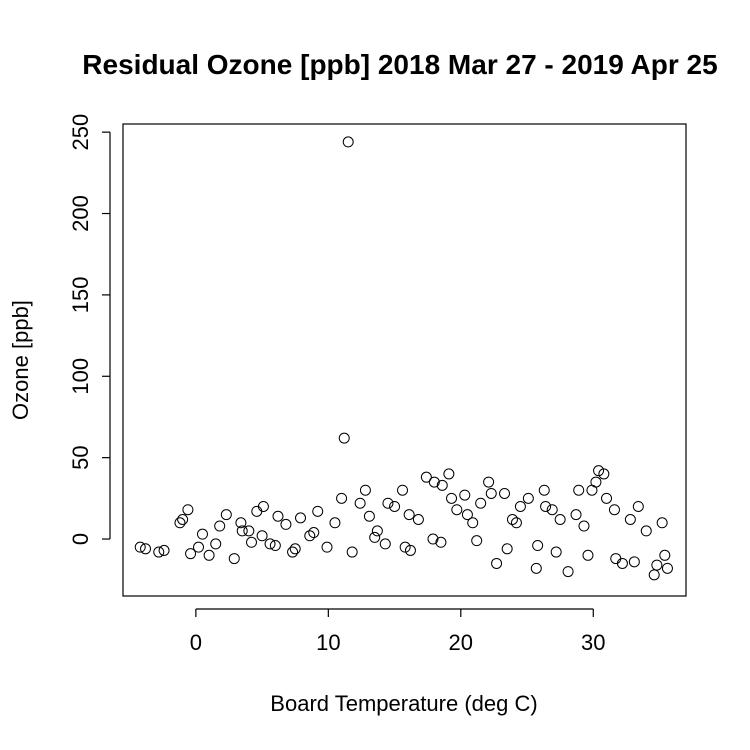 The height and width of the screenshot is (750, 750). Describe the element at coordinates (461, 642) in the screenshot. I see `x-tick-label: 20` at that location.